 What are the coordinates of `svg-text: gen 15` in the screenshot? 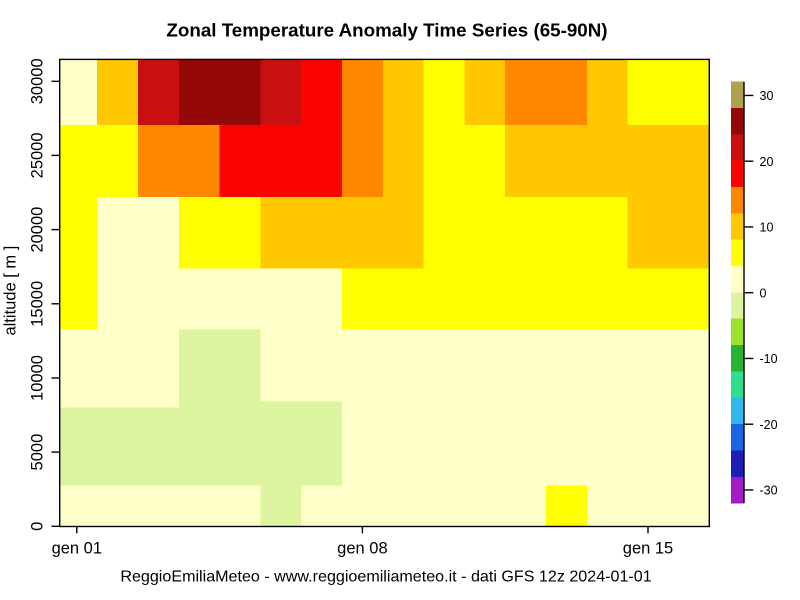 It's located at (648, 549).